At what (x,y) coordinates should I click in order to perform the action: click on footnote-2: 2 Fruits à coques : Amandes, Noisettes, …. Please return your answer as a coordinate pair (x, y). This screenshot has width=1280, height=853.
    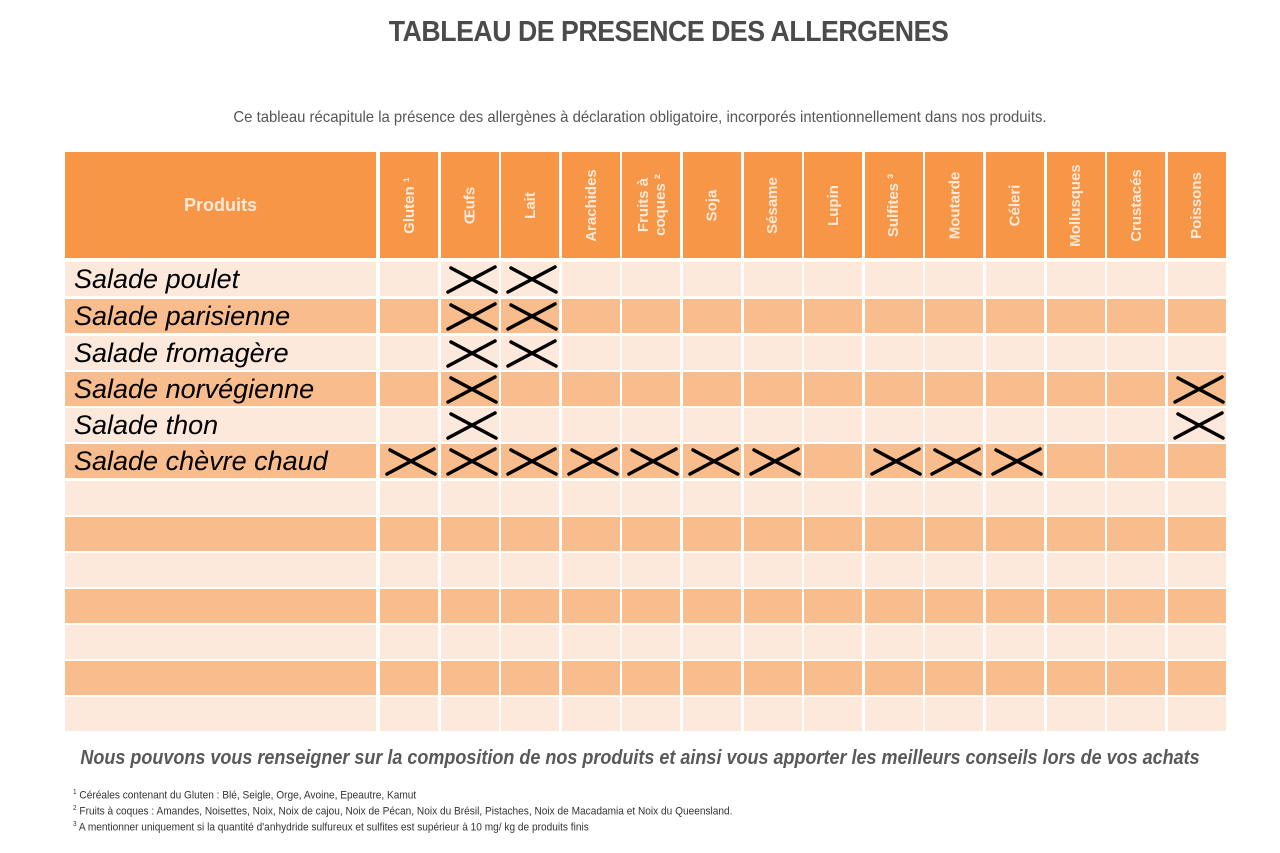
    Looking at the image, I should click on (402, 811).